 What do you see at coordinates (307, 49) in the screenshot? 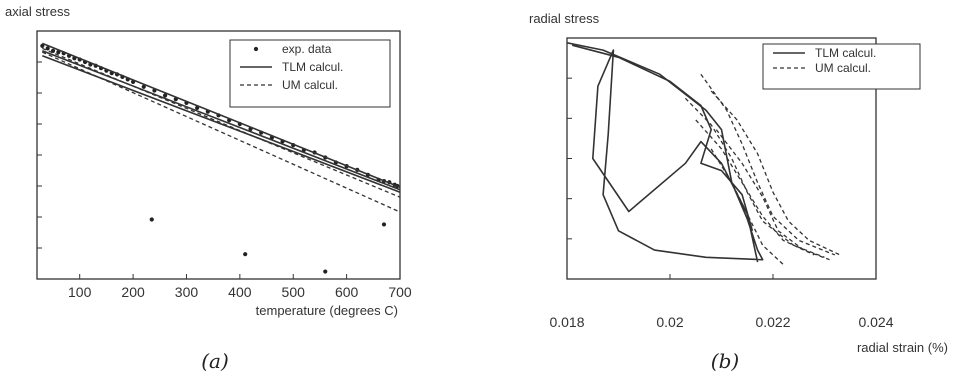
I see `legend-label-exp-data: exp. data` at bounding box center [307, 49].